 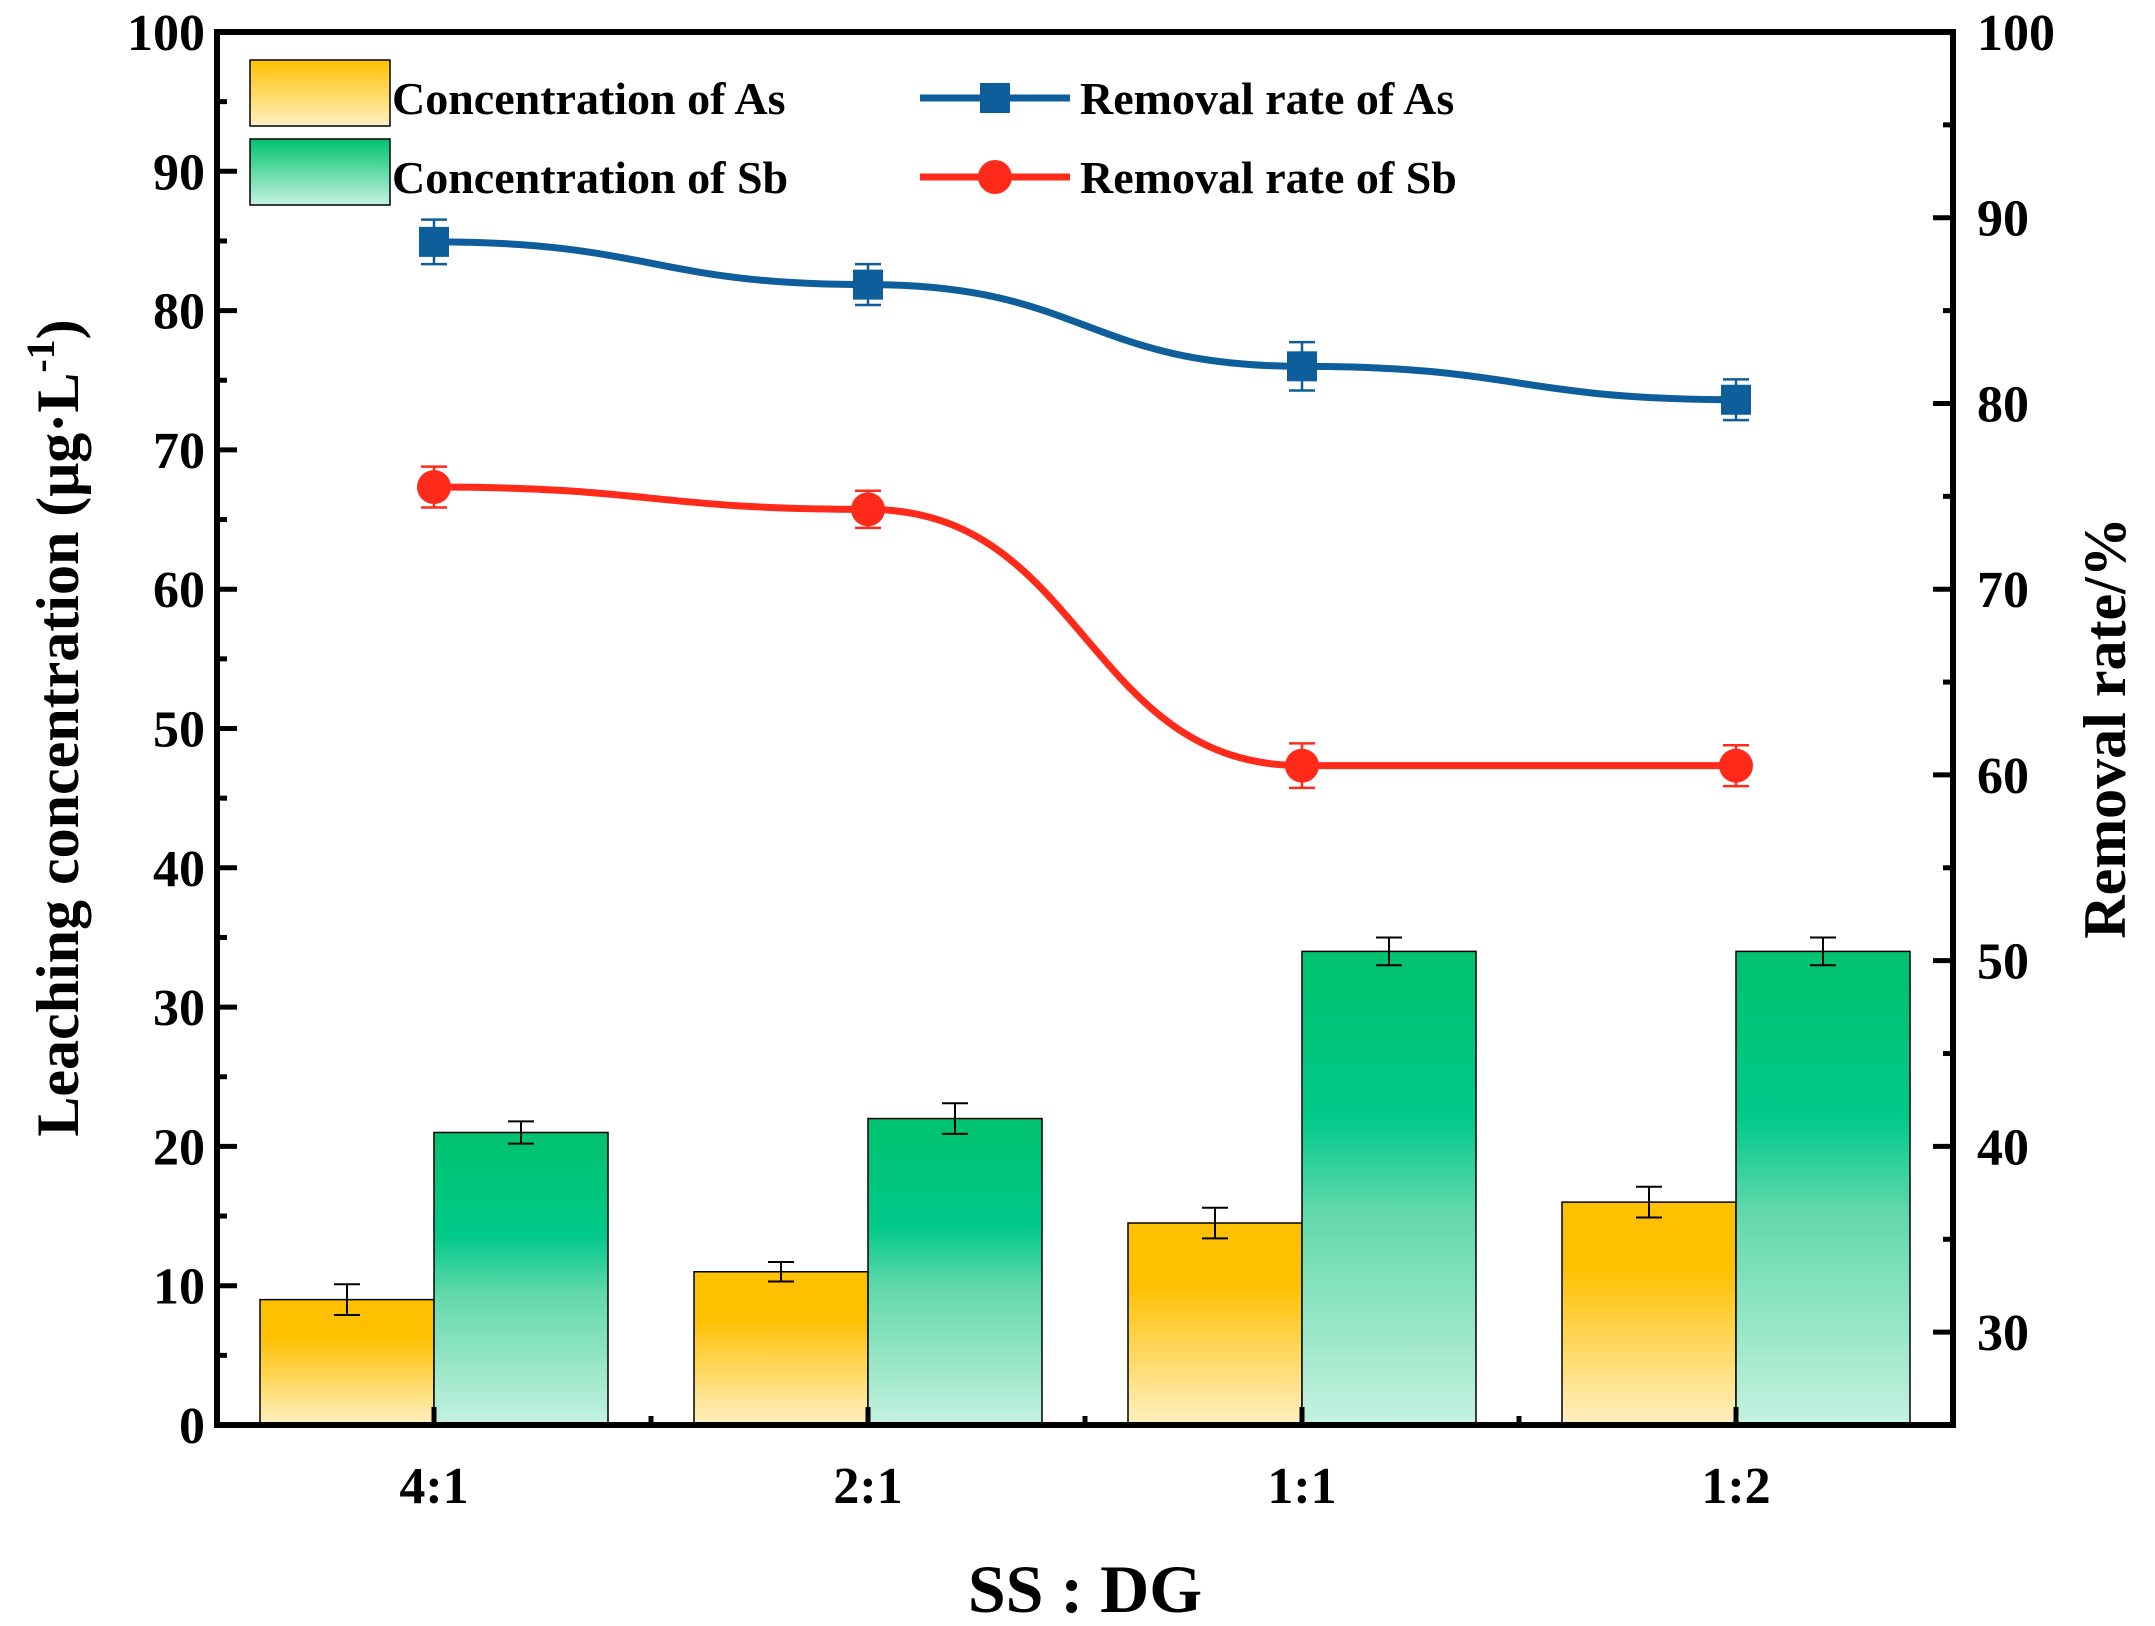 What do you see at coordinates (1301, 1486) in the screenshot?
I see `x-tick-label-1:1: 1:1` at bounding box center [1301, 1486].